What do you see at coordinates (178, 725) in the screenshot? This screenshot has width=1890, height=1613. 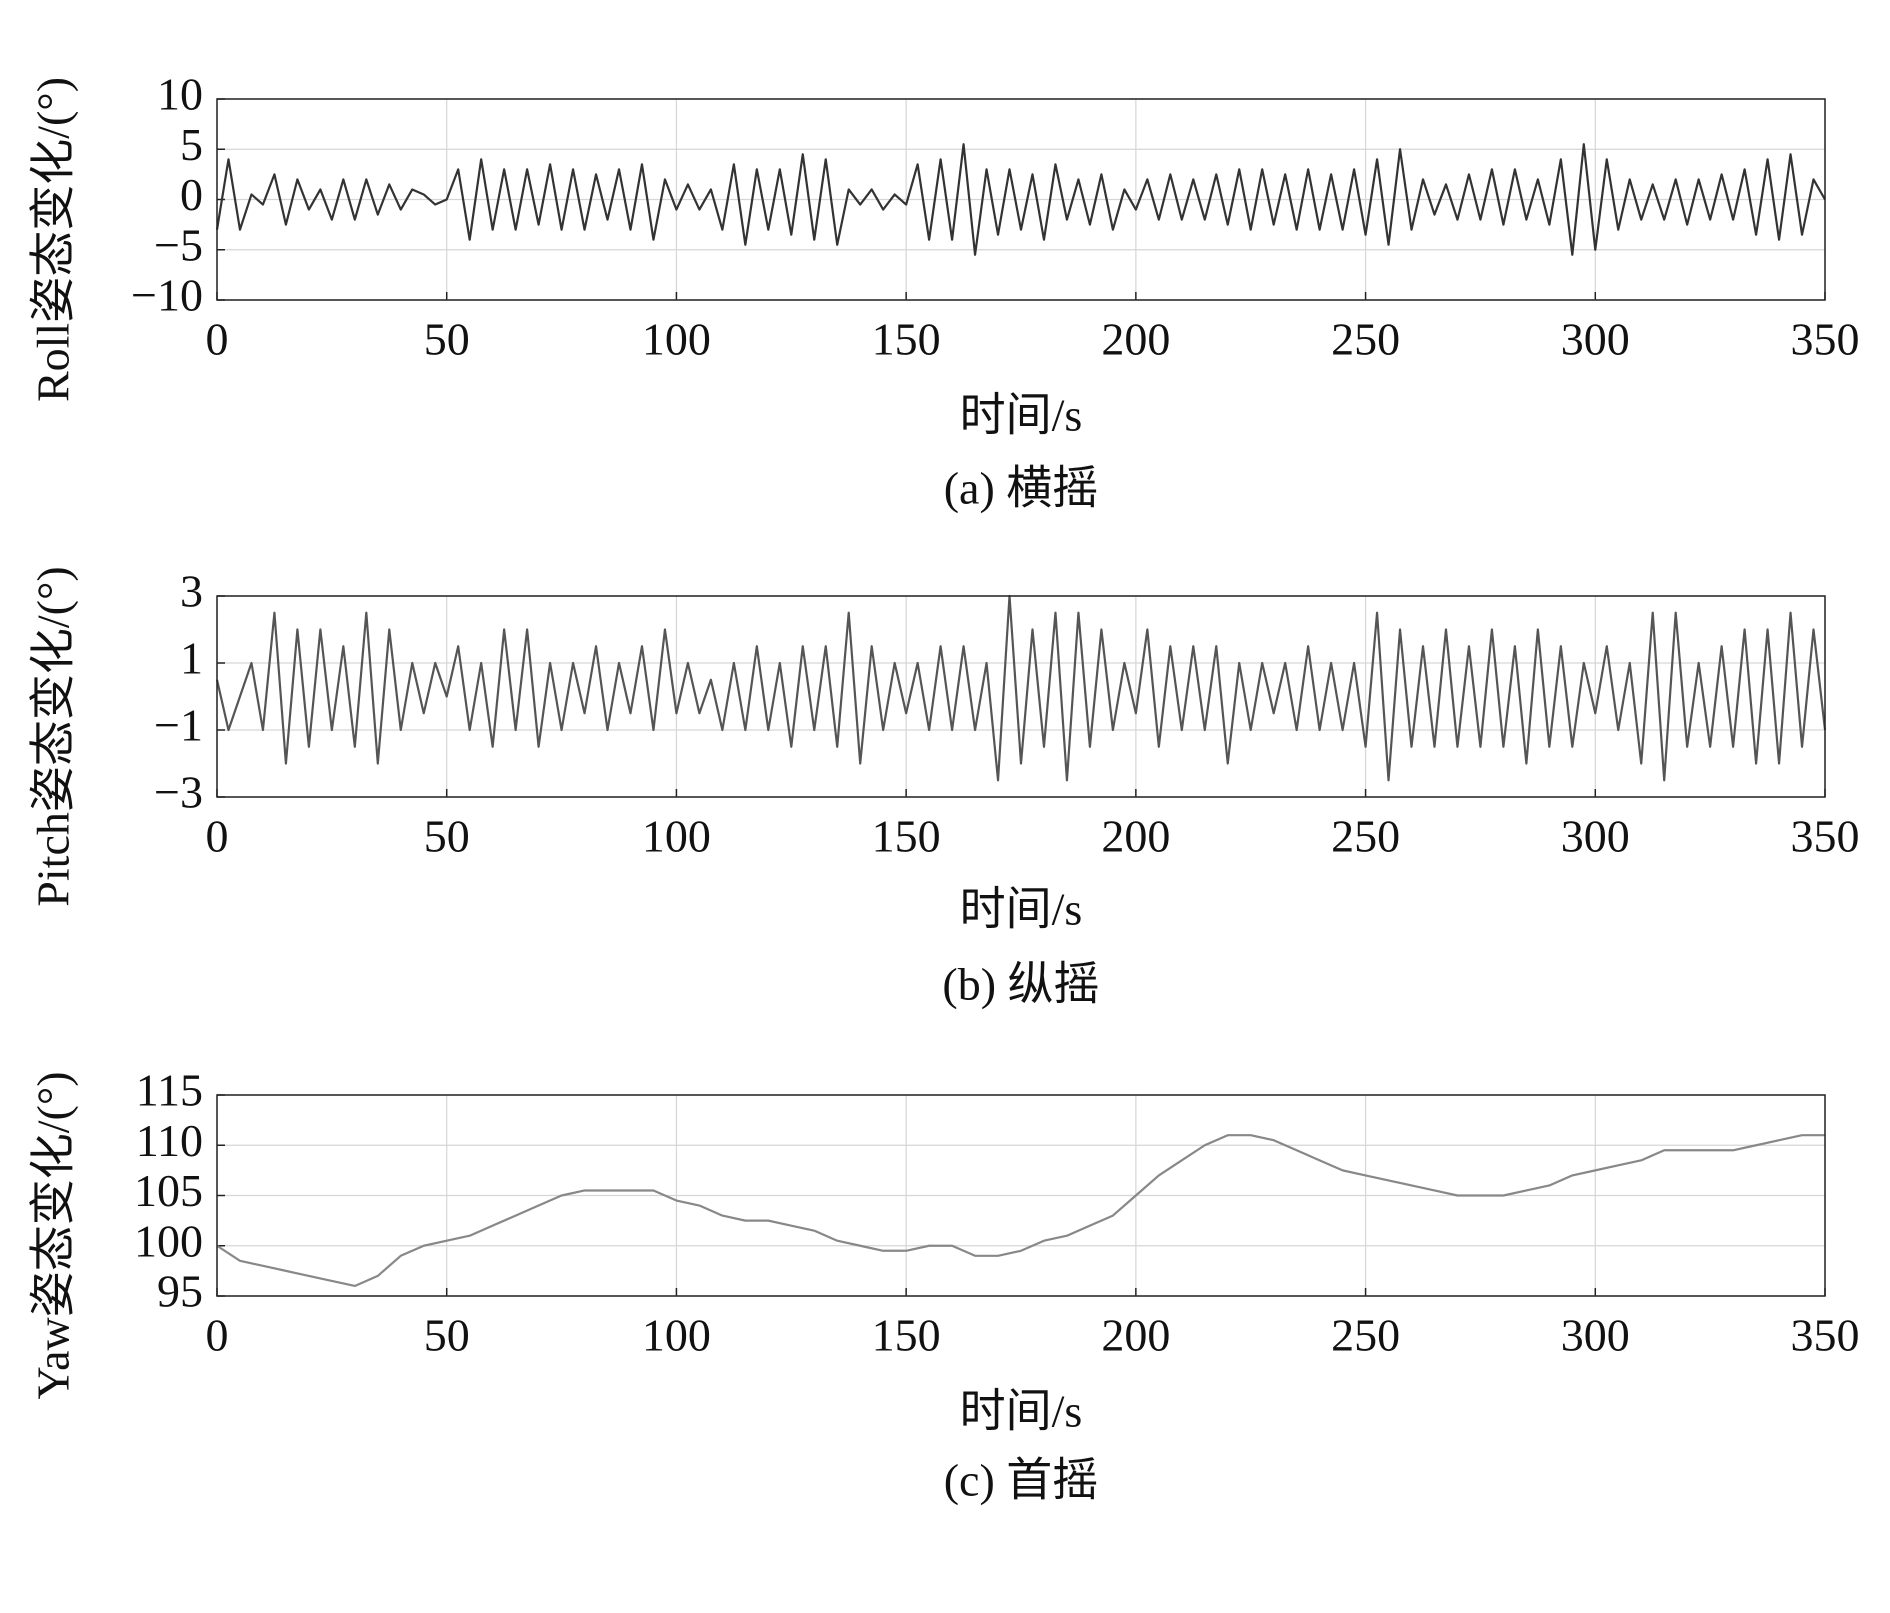 I see `y-tick-label: −1` at bounding box center [178, 725].